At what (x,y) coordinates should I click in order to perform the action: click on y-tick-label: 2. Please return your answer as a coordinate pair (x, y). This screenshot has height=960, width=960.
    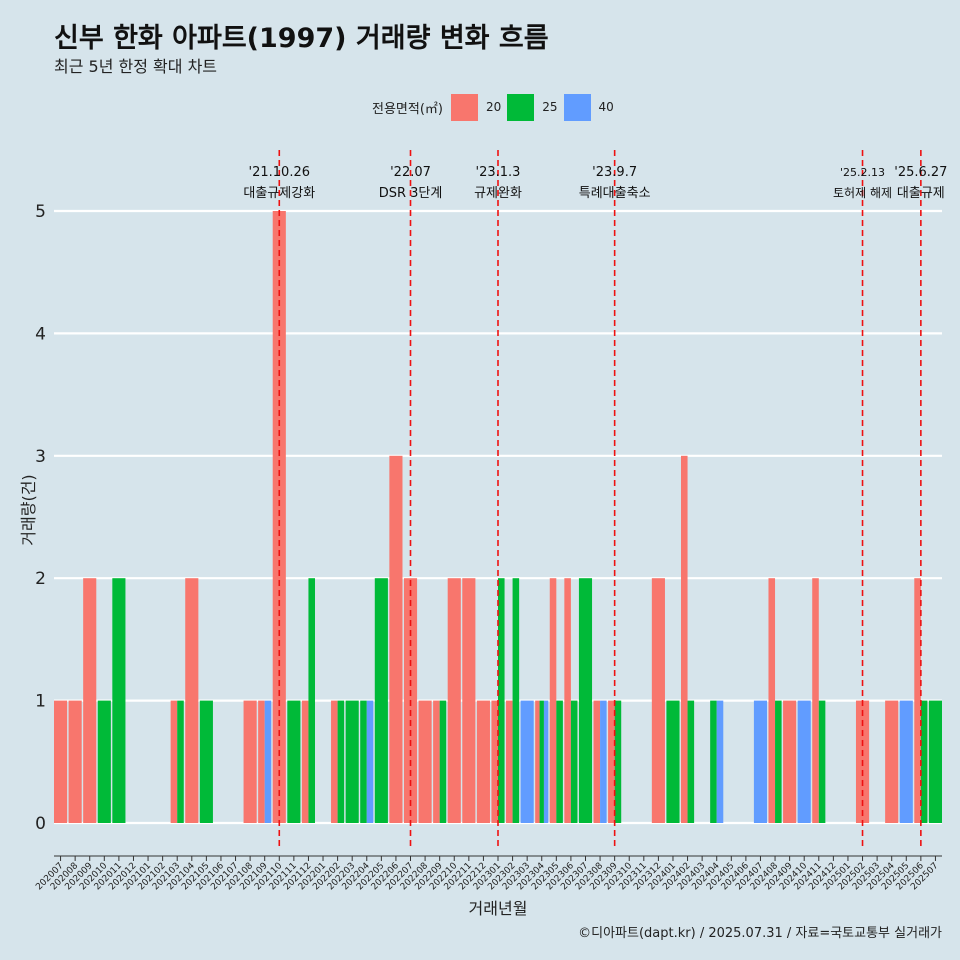
    Looking at the image, I should click on (40, 579).